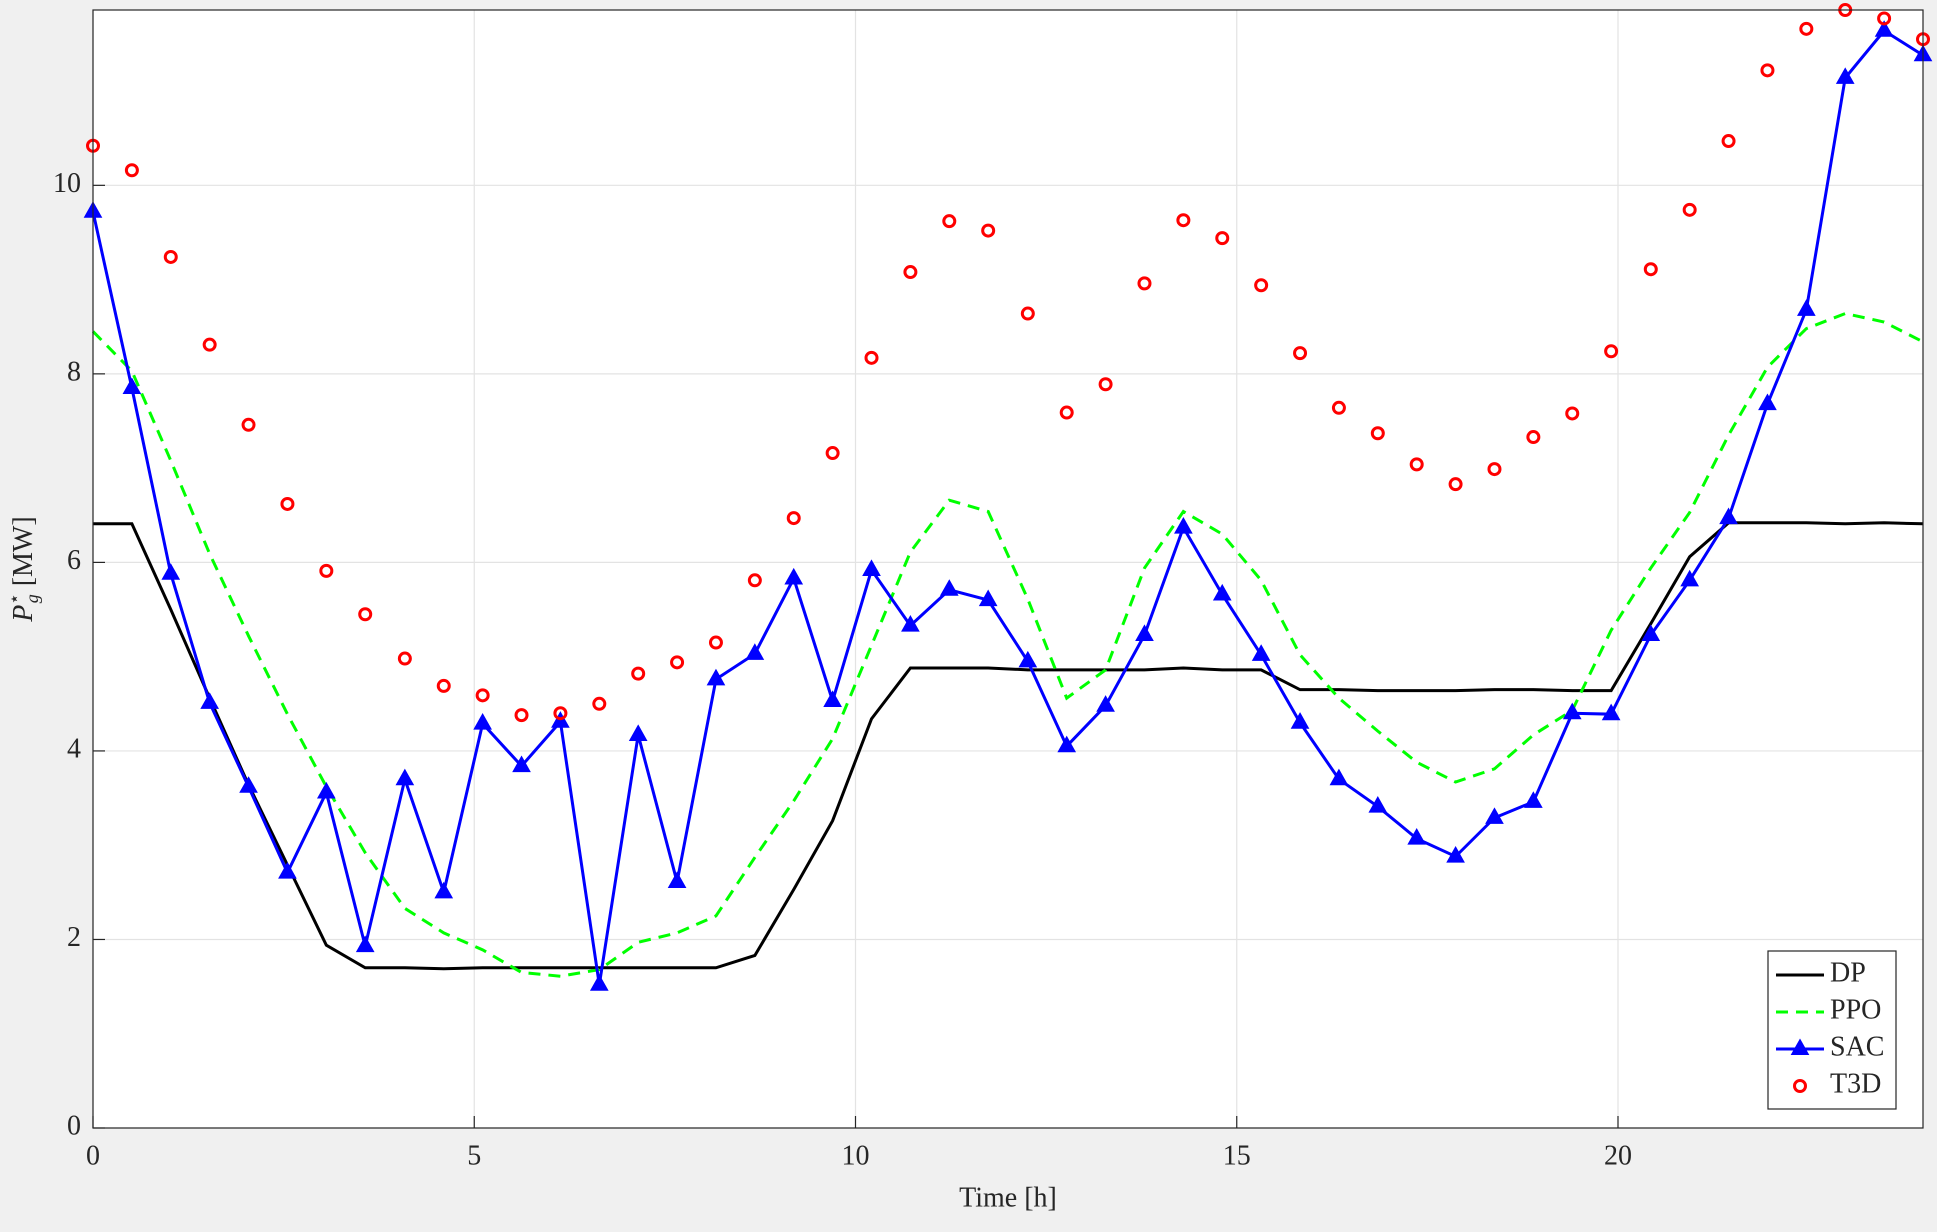 The width and height of the screenshot is (1937, 1232). What do you see at coordinates (23, 569) in the screenshot?
I see `y-axis-label: P⋆g [MW]` at bounding box center [23, 569].